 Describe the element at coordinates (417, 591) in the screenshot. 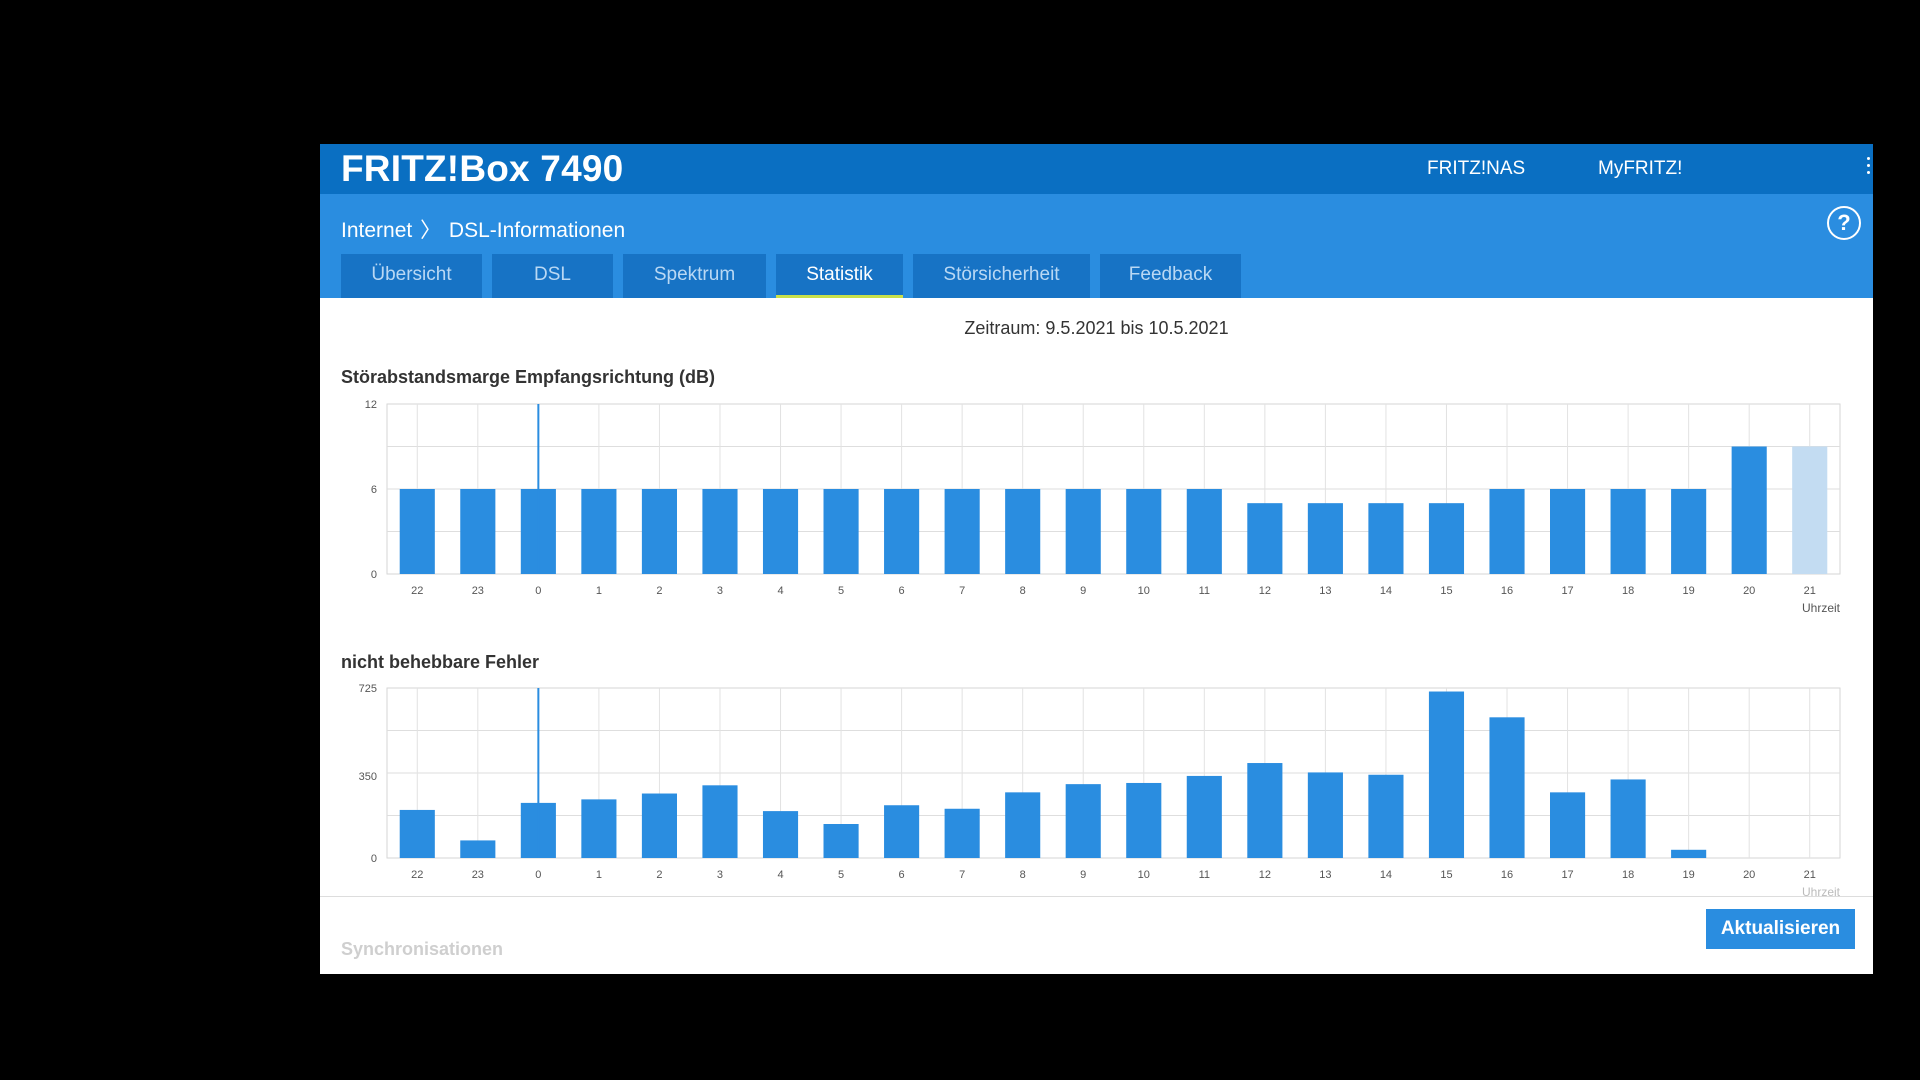

I see `x-tick-label: 22` at that location.